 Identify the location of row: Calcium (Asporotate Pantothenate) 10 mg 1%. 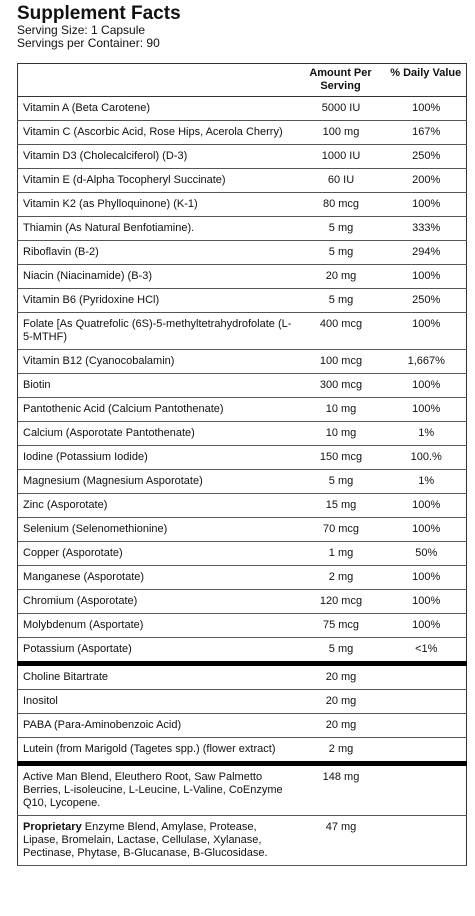
(242, 433).